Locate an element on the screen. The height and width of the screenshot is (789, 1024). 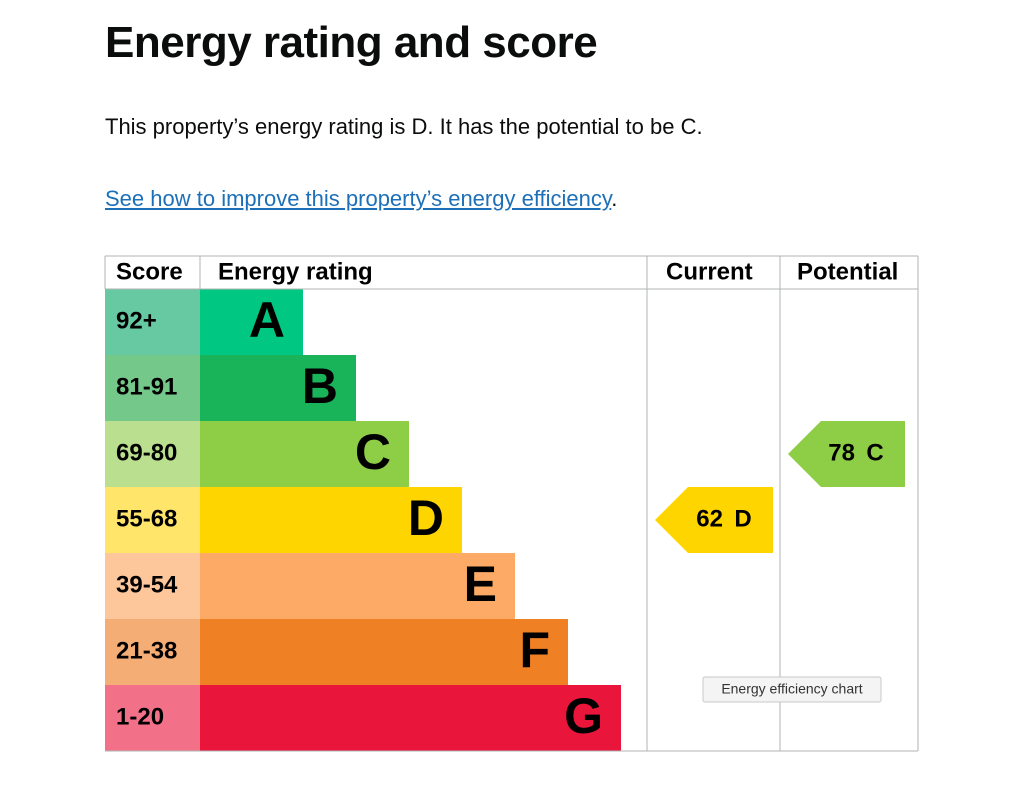
potential-rating: C is located at coordinates (874, 452).